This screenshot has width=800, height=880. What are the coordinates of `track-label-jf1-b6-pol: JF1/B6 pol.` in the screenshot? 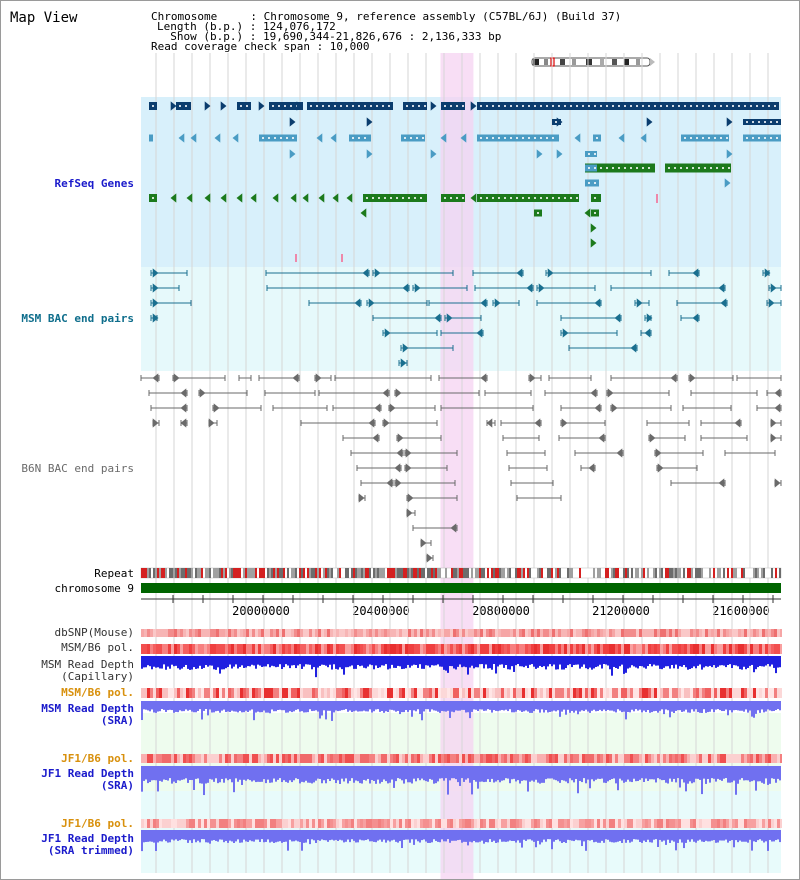 It's located at (97, 758).